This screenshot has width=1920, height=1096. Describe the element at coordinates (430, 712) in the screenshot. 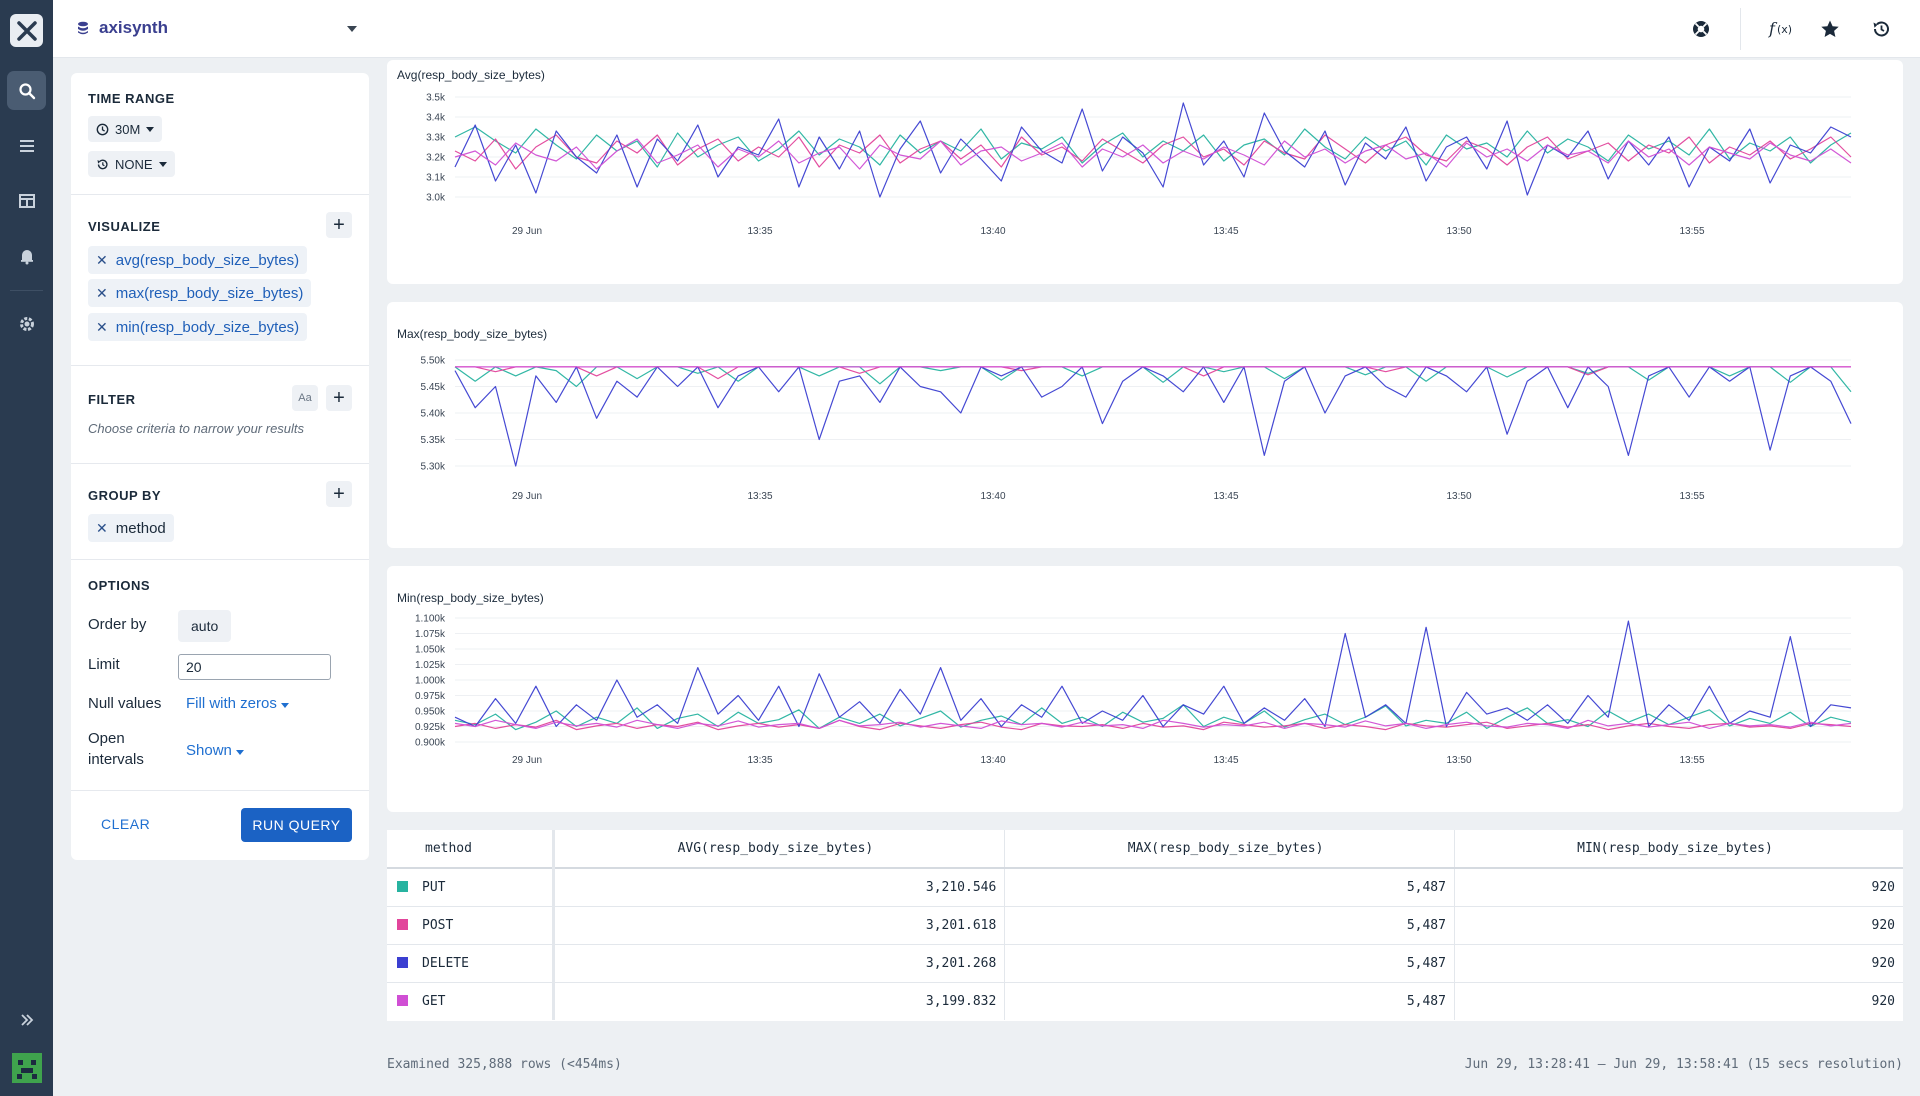

I see `y-tick-label: 0.950k` at that location.